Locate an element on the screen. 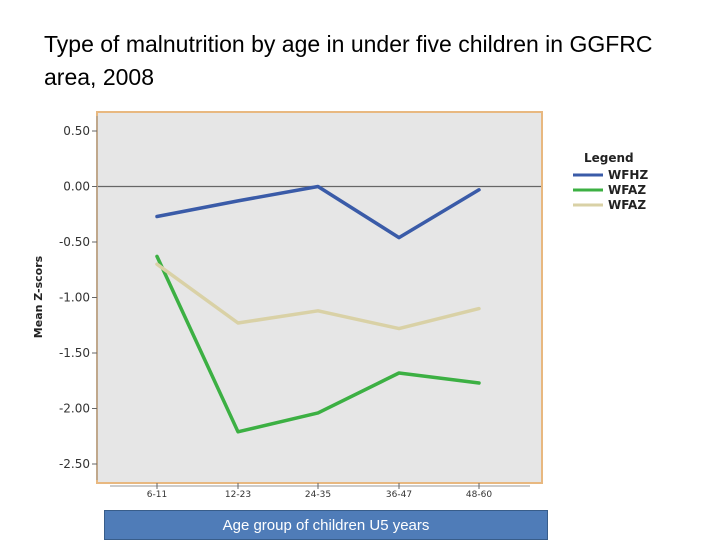 The image size is (720, 540). x-tick-label: 48-60 is located at coordinates (479, 495).